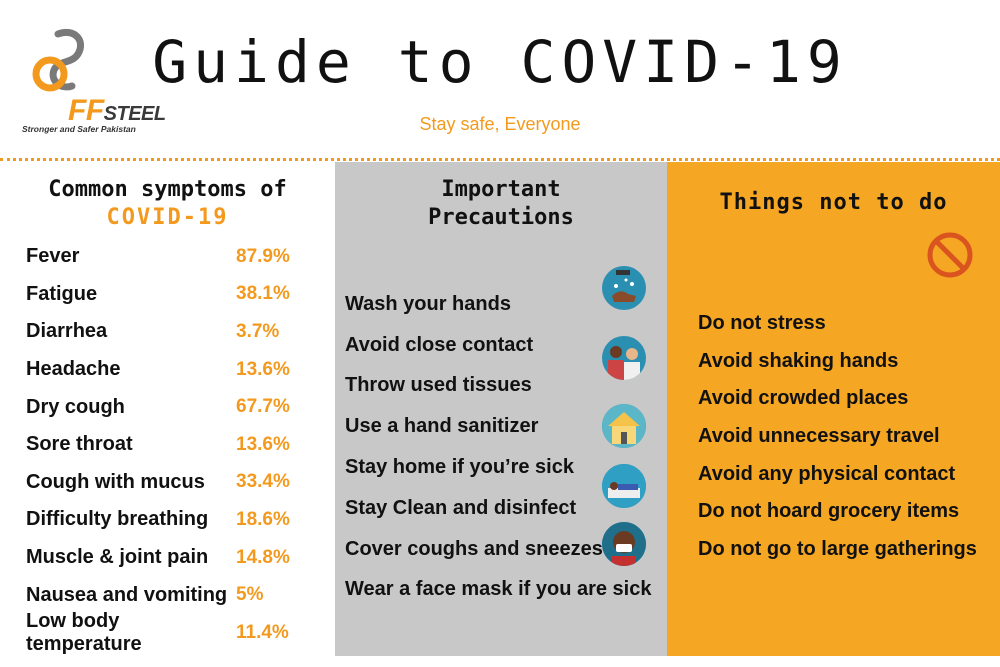  I want to click on symptom-name: Muscle & joint pain, so click(117, 557).